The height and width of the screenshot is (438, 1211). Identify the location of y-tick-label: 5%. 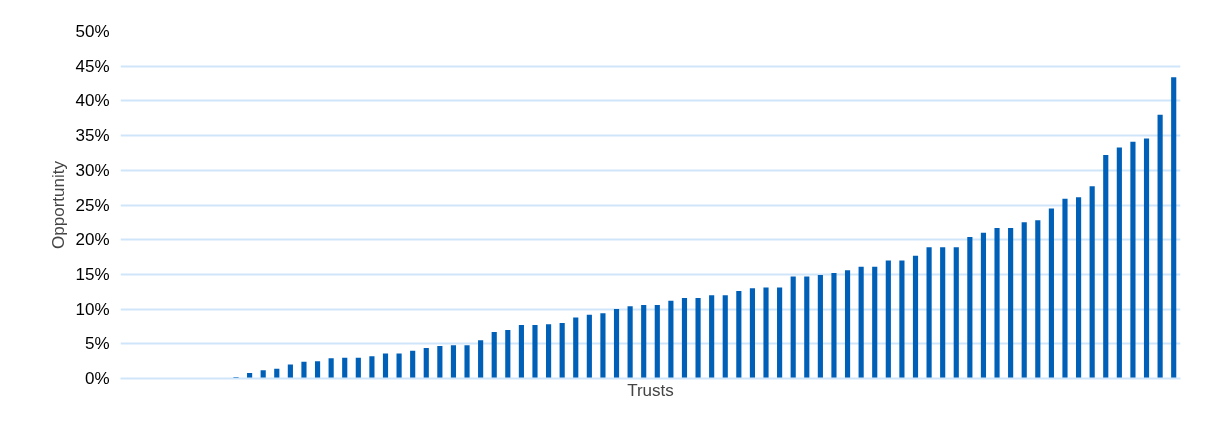
(97, 344).